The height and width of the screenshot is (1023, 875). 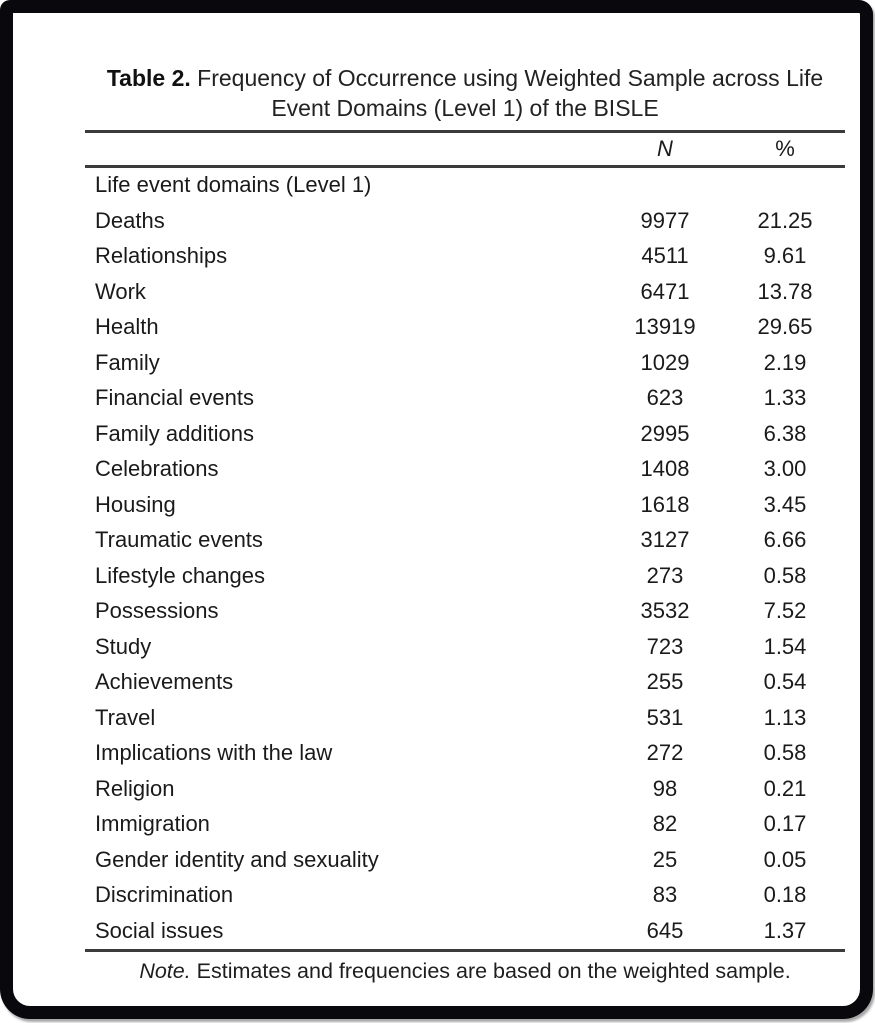 What do you see at coordinates (465, 754) in the screenshot?
I see `table-row: Implications with the law 272 0.58` at bounding box center [465, 754].